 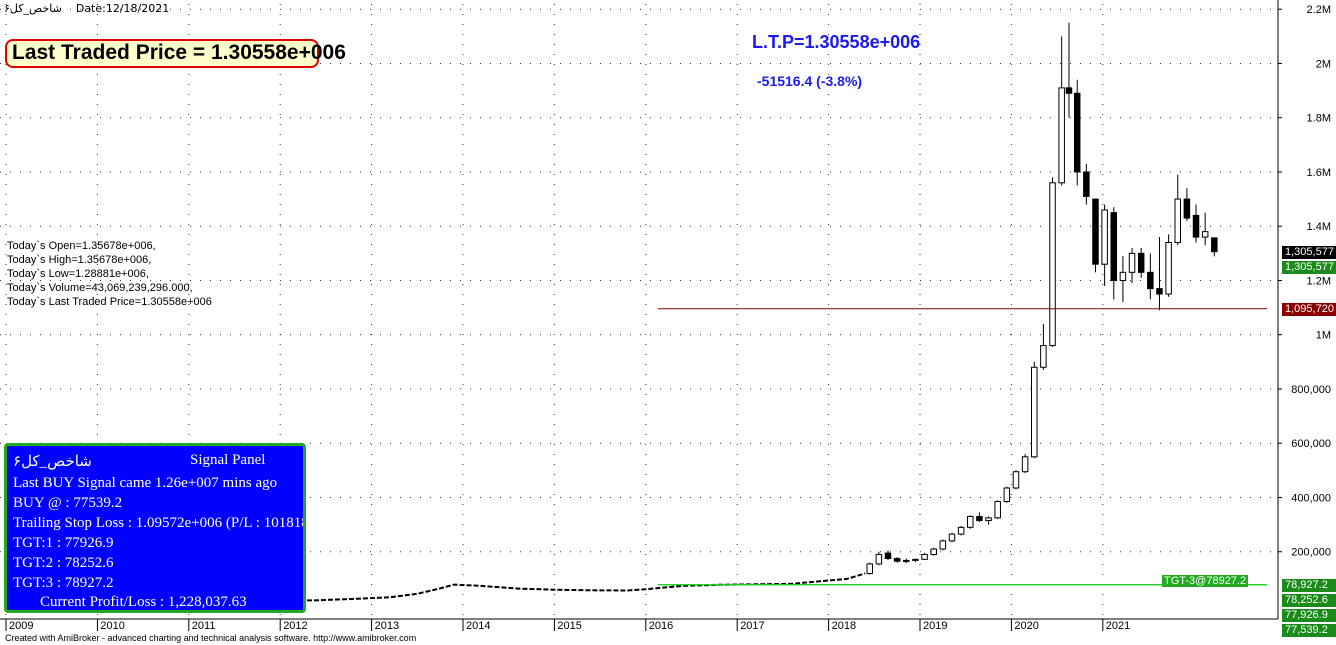 What do you see at coordinates (78, 274) in the screenshot?
I see `today-low: Today`s Low=1.28881e+006,` at bounding box center [78, 274].